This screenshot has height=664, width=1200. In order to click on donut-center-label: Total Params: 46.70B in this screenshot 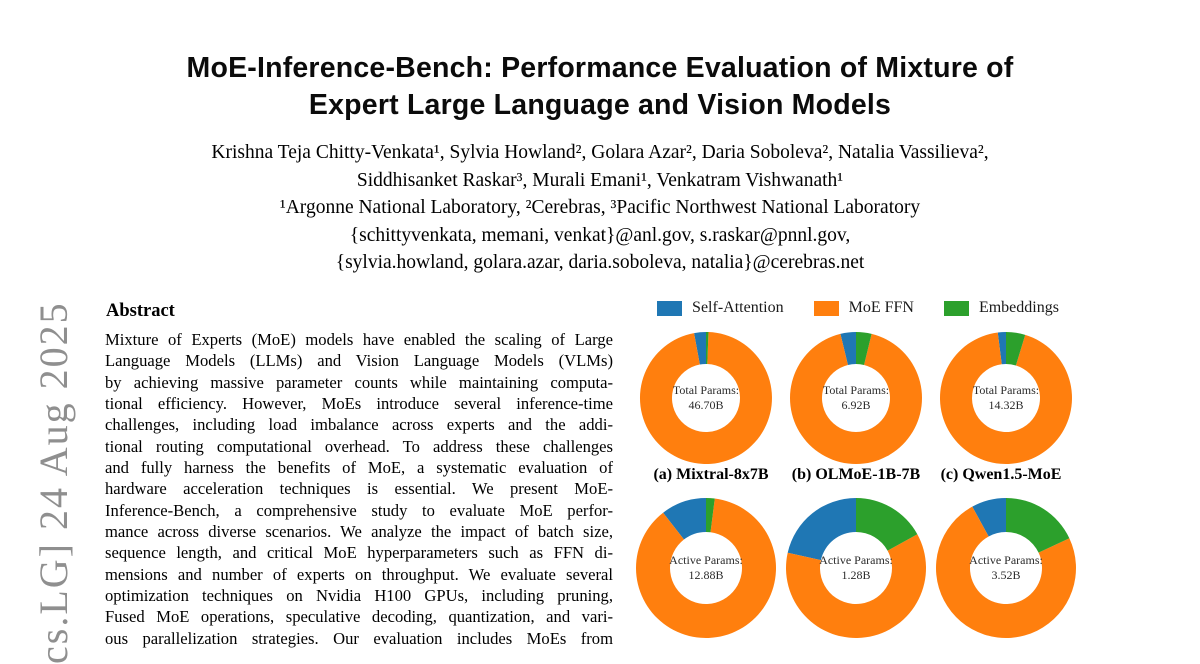, I will do `click(706, 398)`.